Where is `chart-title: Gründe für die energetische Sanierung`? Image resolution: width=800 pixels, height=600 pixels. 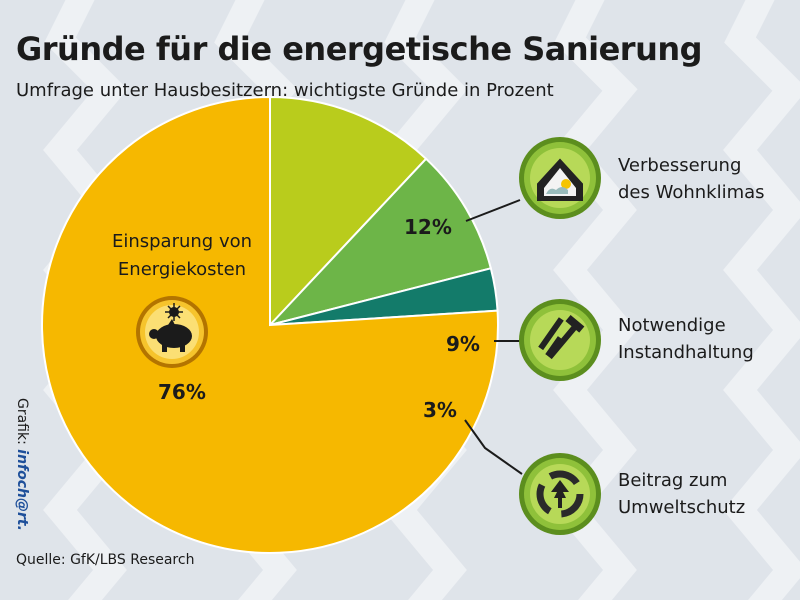 chart-title: Gründe für die energetische Sanierung is located at coordinates (359, 49).